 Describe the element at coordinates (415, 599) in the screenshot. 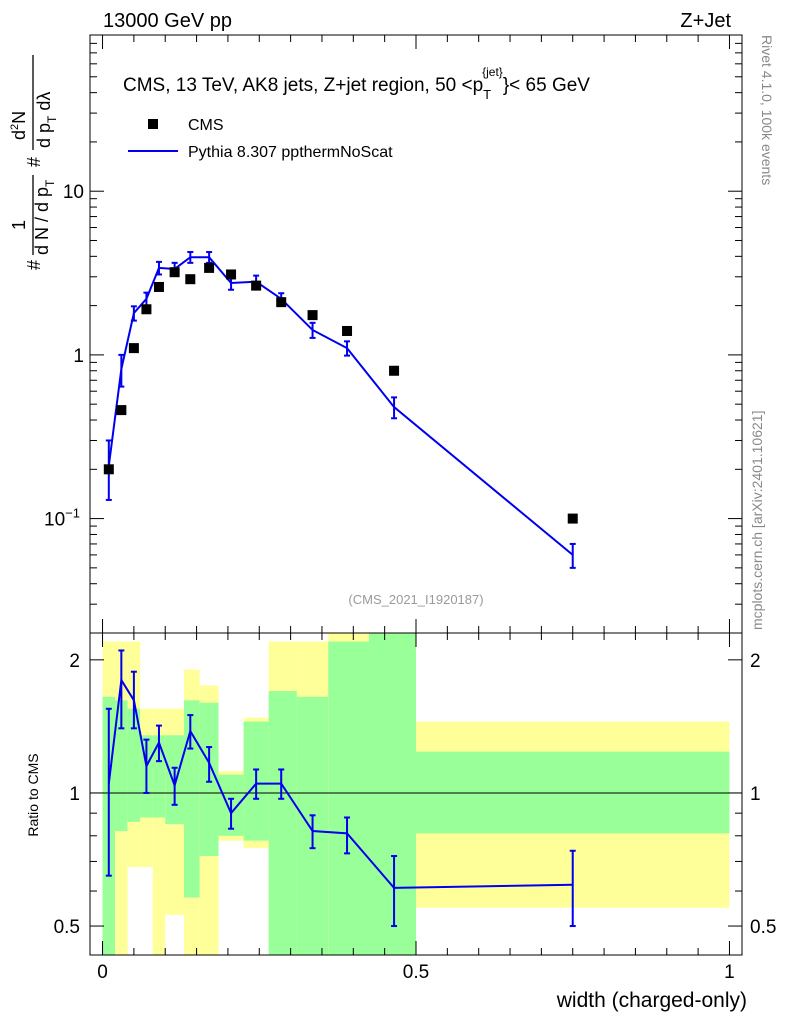

I see `reference-label: (CMS_2021_I1920187)` at that location.